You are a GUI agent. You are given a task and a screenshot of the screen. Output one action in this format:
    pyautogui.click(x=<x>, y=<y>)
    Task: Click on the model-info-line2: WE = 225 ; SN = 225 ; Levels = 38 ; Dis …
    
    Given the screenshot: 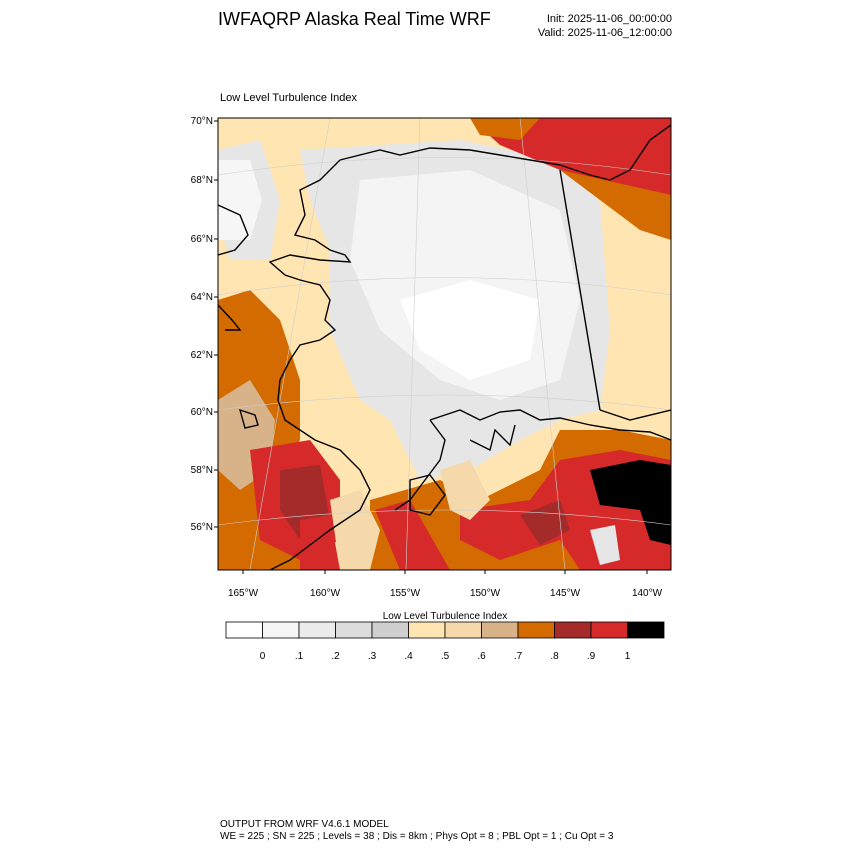 What is the action you would take?
    pyautogui.click(x=417, y=836)
    